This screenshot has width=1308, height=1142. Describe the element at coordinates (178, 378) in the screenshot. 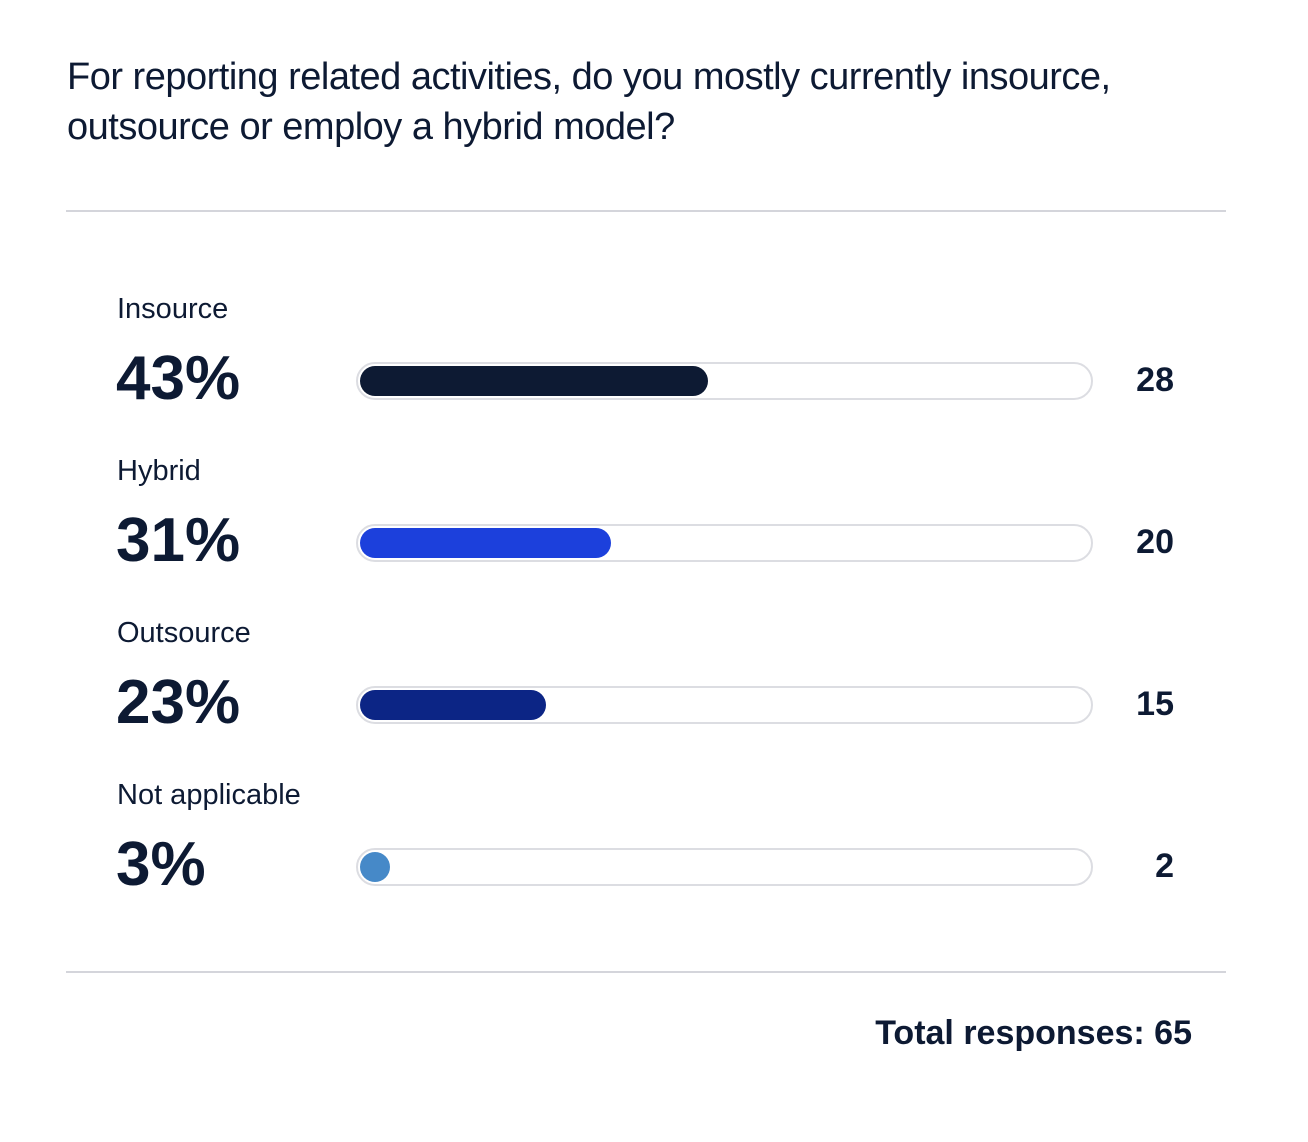

I see `percent-label: 43%` at that location.